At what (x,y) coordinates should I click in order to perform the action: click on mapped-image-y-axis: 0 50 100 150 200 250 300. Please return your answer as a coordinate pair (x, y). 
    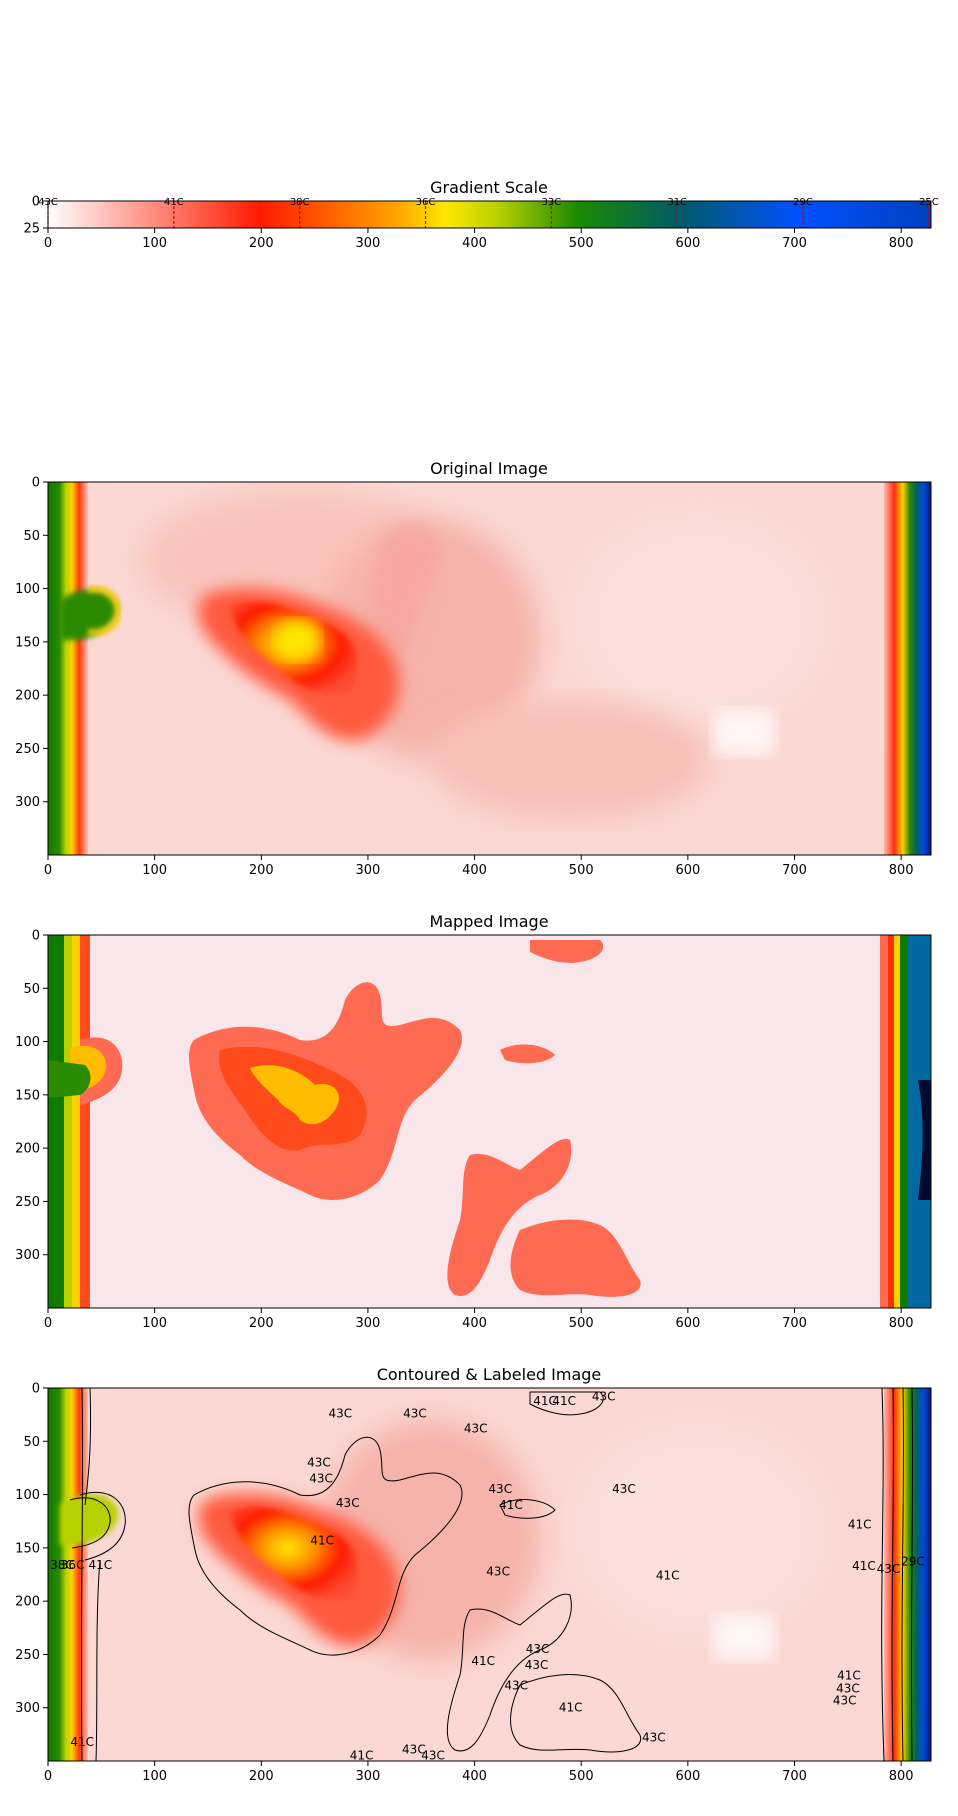
    Looking at the image, I should click on (31, 1096).